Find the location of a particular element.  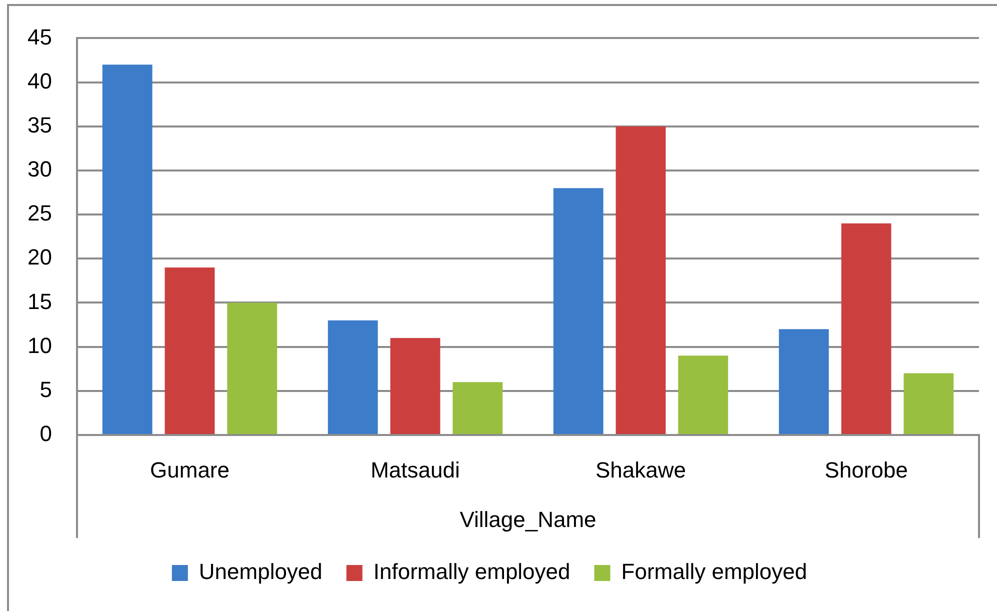

x-tick-label: Matsaudi is located at coordinates (415, 469).